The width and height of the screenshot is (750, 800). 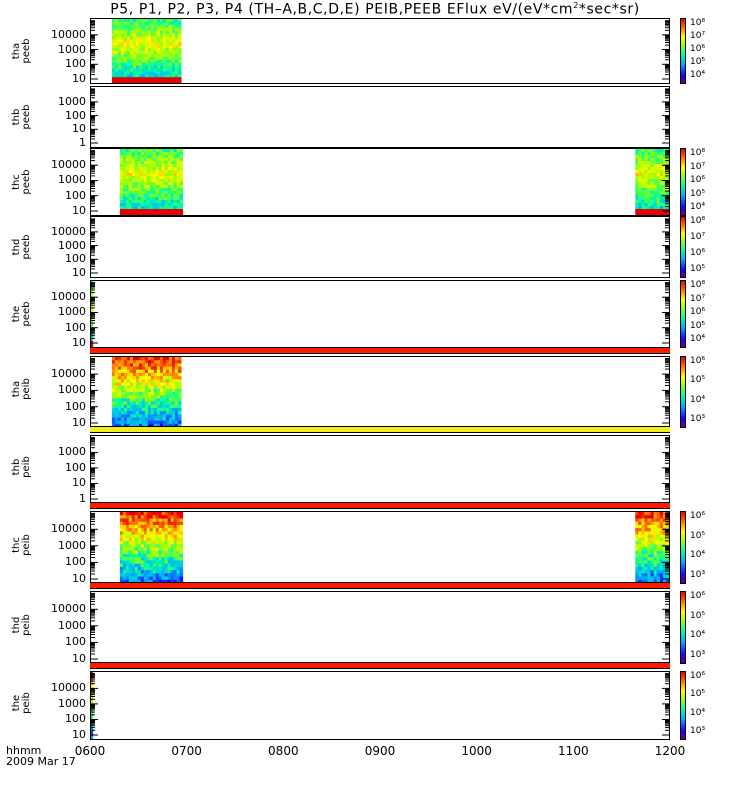 What do you see at coordinates (698, 535) in the screenshot?
I see `panel-thc-peib-colorbar-tick-label: 10⁵` at bounding box center [698, 535].